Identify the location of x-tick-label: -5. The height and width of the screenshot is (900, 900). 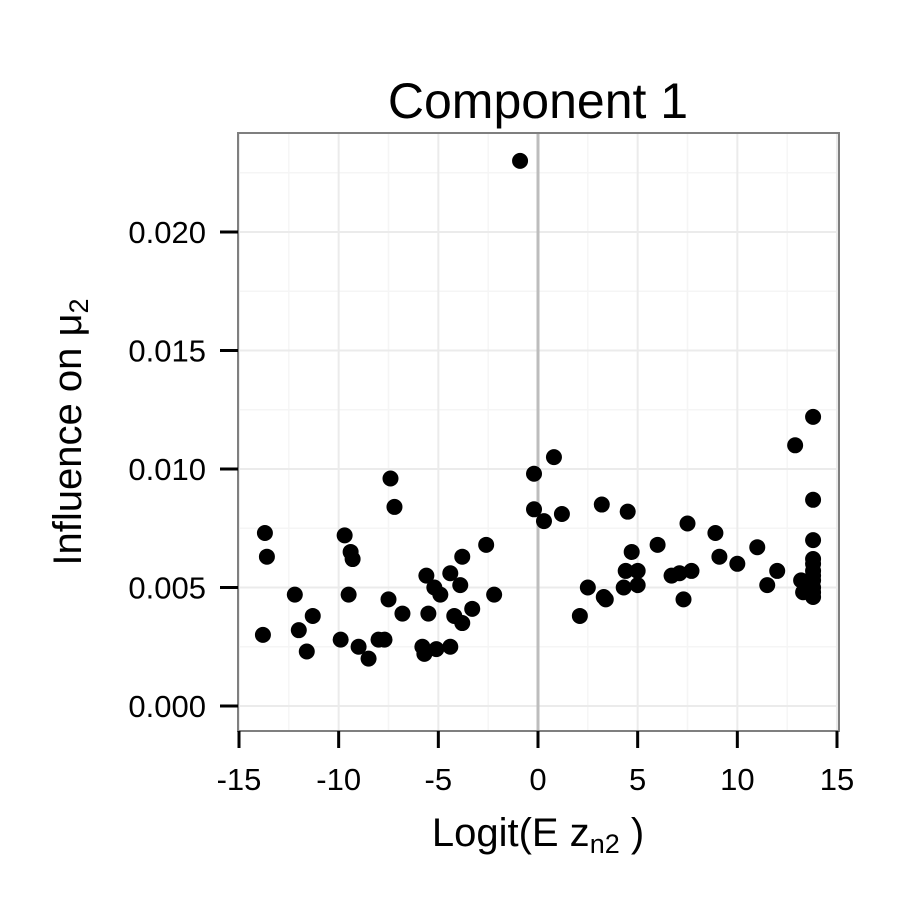
(439, 779).